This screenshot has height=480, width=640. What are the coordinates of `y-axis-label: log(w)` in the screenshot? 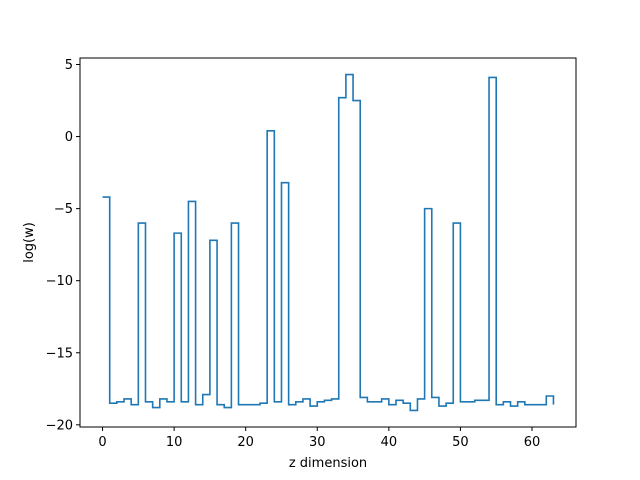 It's located at (29, 242).